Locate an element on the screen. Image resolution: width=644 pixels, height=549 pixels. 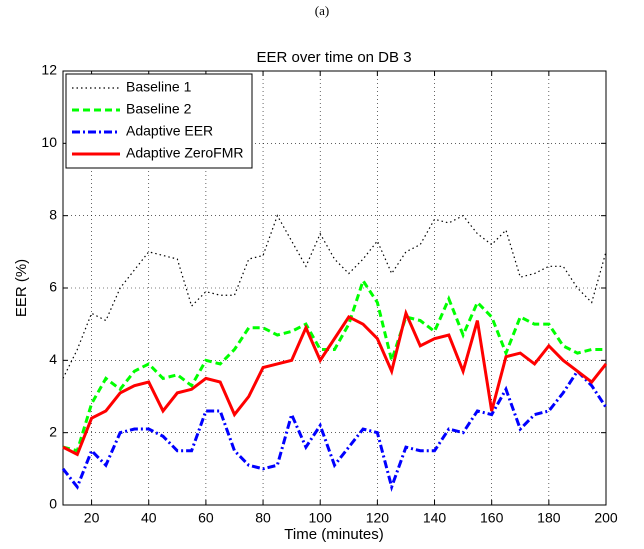
caption: (a) is located at coordinates (322, 10).